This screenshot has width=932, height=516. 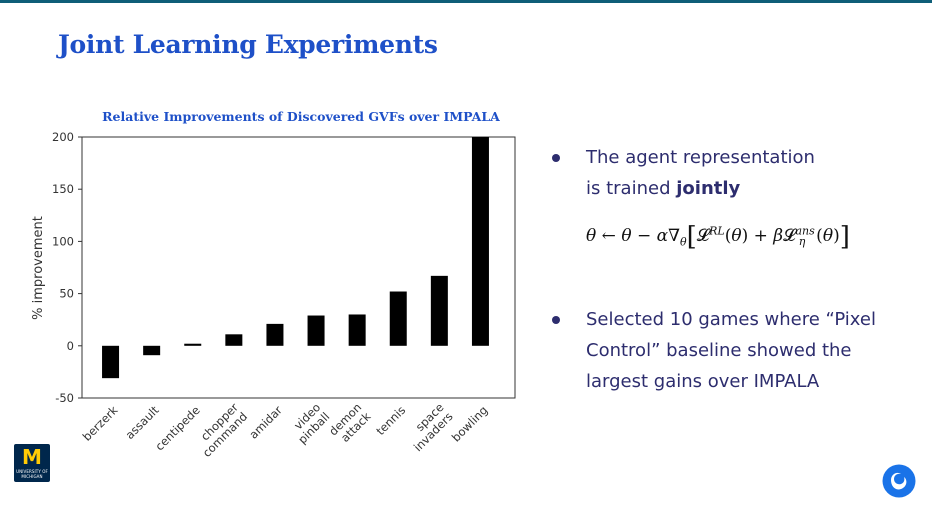 I want to click on bullet-1-line-2: is trained jointly, so click(x=753, y=188).